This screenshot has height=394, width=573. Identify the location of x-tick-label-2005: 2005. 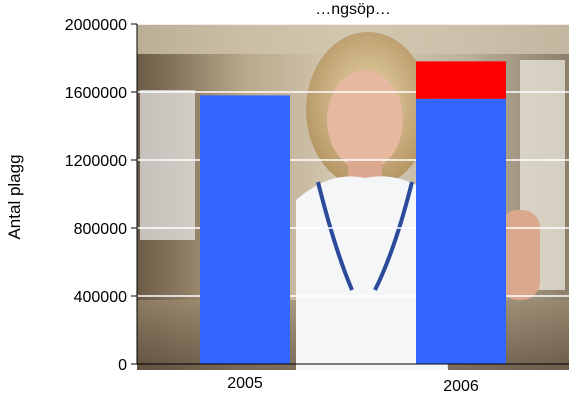
(245, 383).